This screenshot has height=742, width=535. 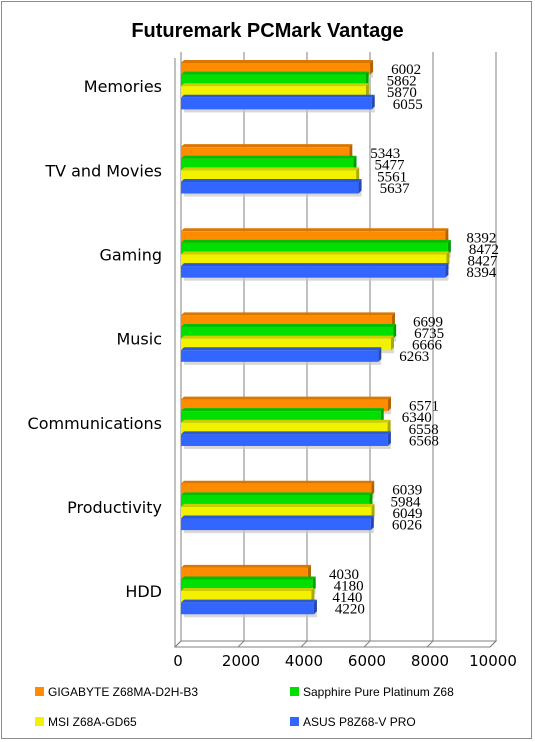 I want to click on data-label: 5637, so click(x=395, y=189).